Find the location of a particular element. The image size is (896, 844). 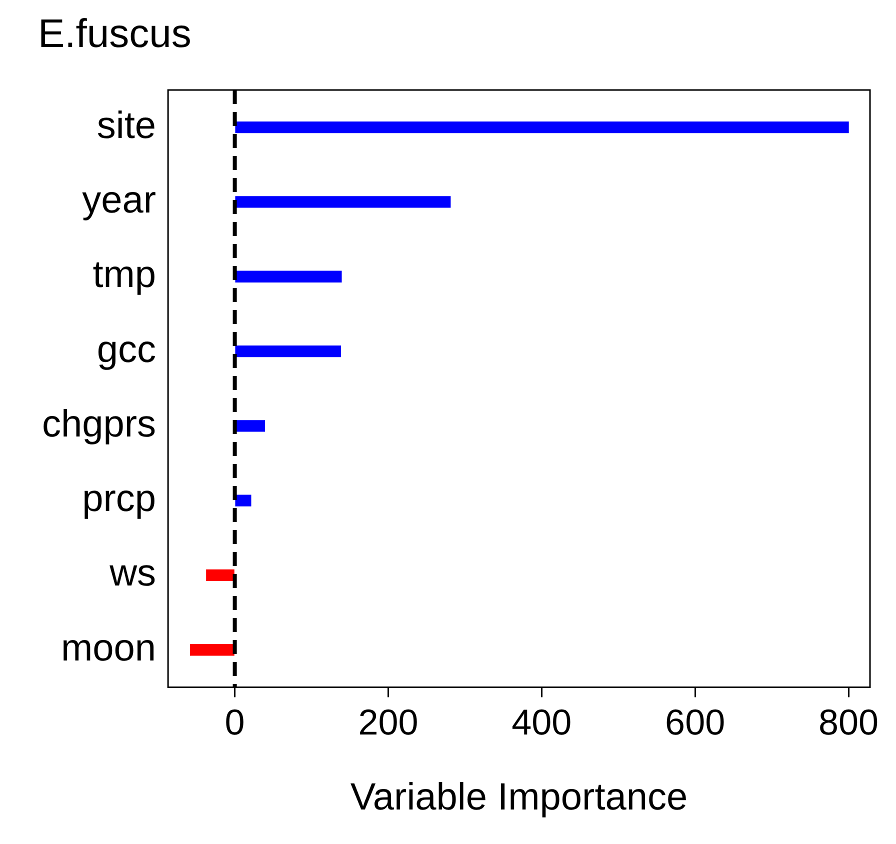

chart-title: E.fuscus is located at coordinates (115, 34).